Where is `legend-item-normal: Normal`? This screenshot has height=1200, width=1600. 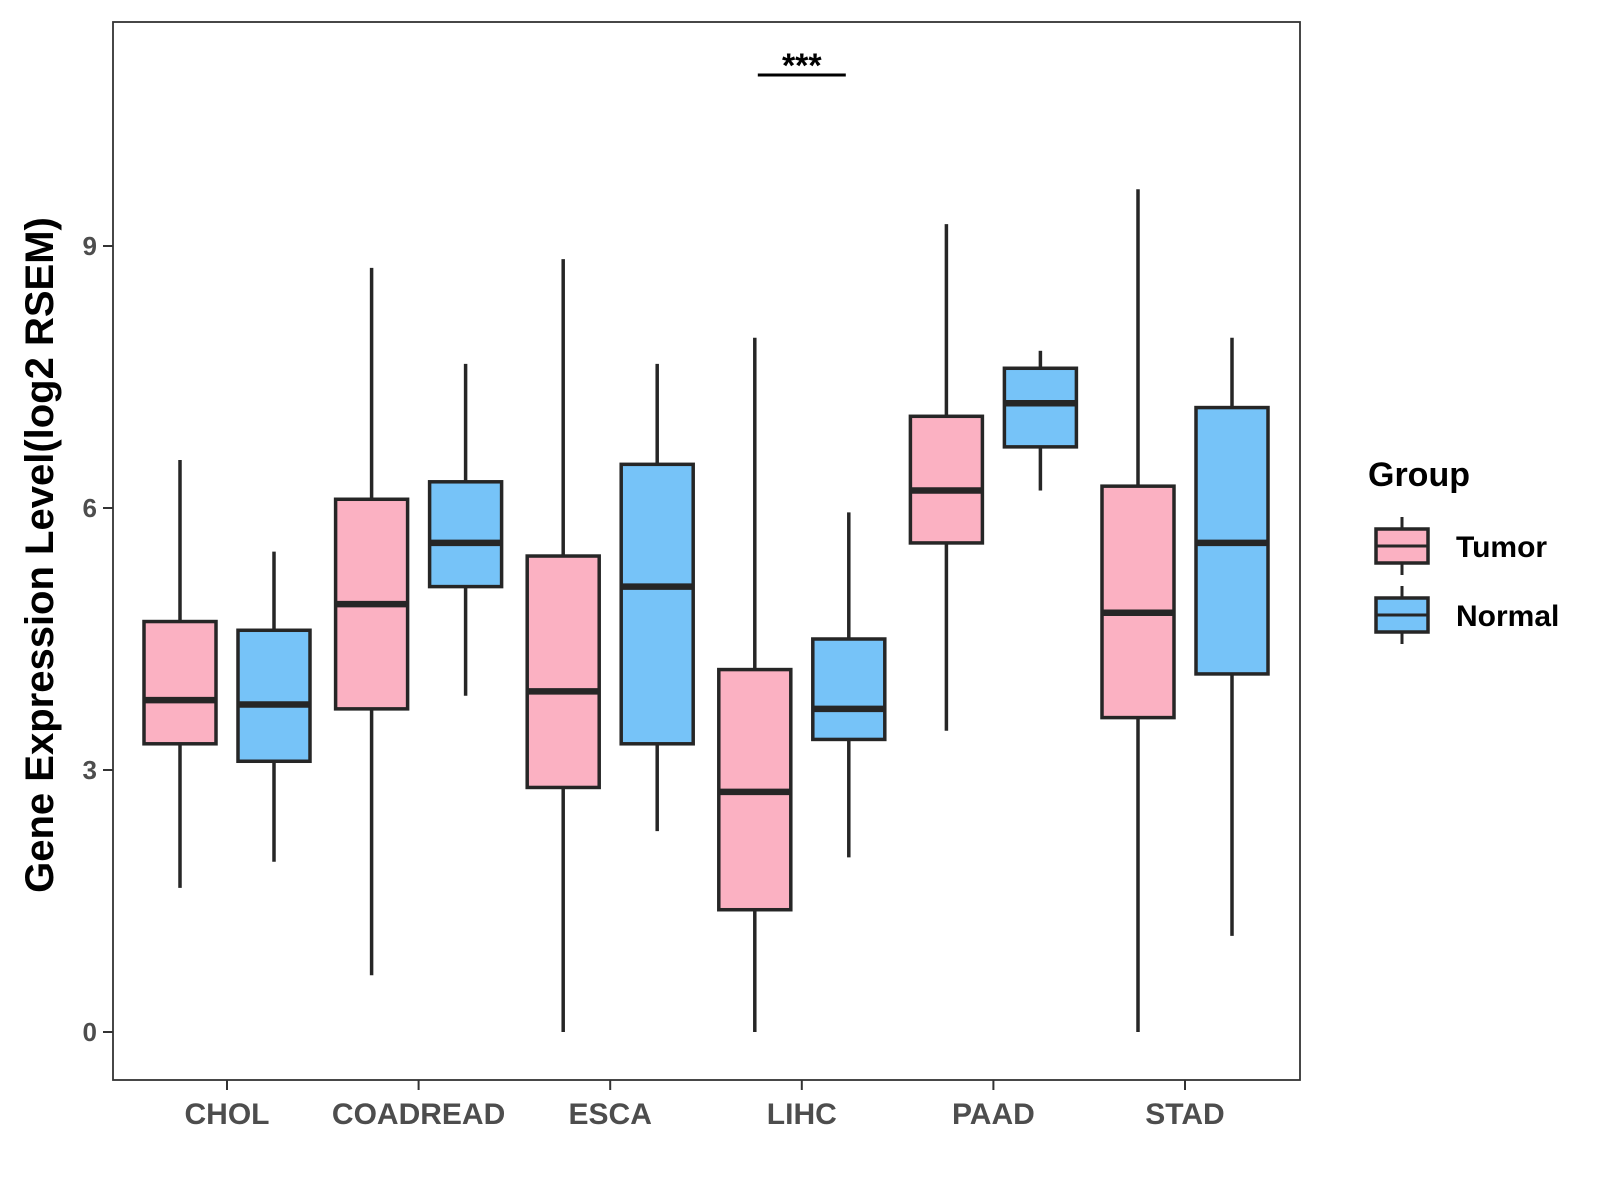
legend-item-normal: Normal is located at coordinates (1466, 615).